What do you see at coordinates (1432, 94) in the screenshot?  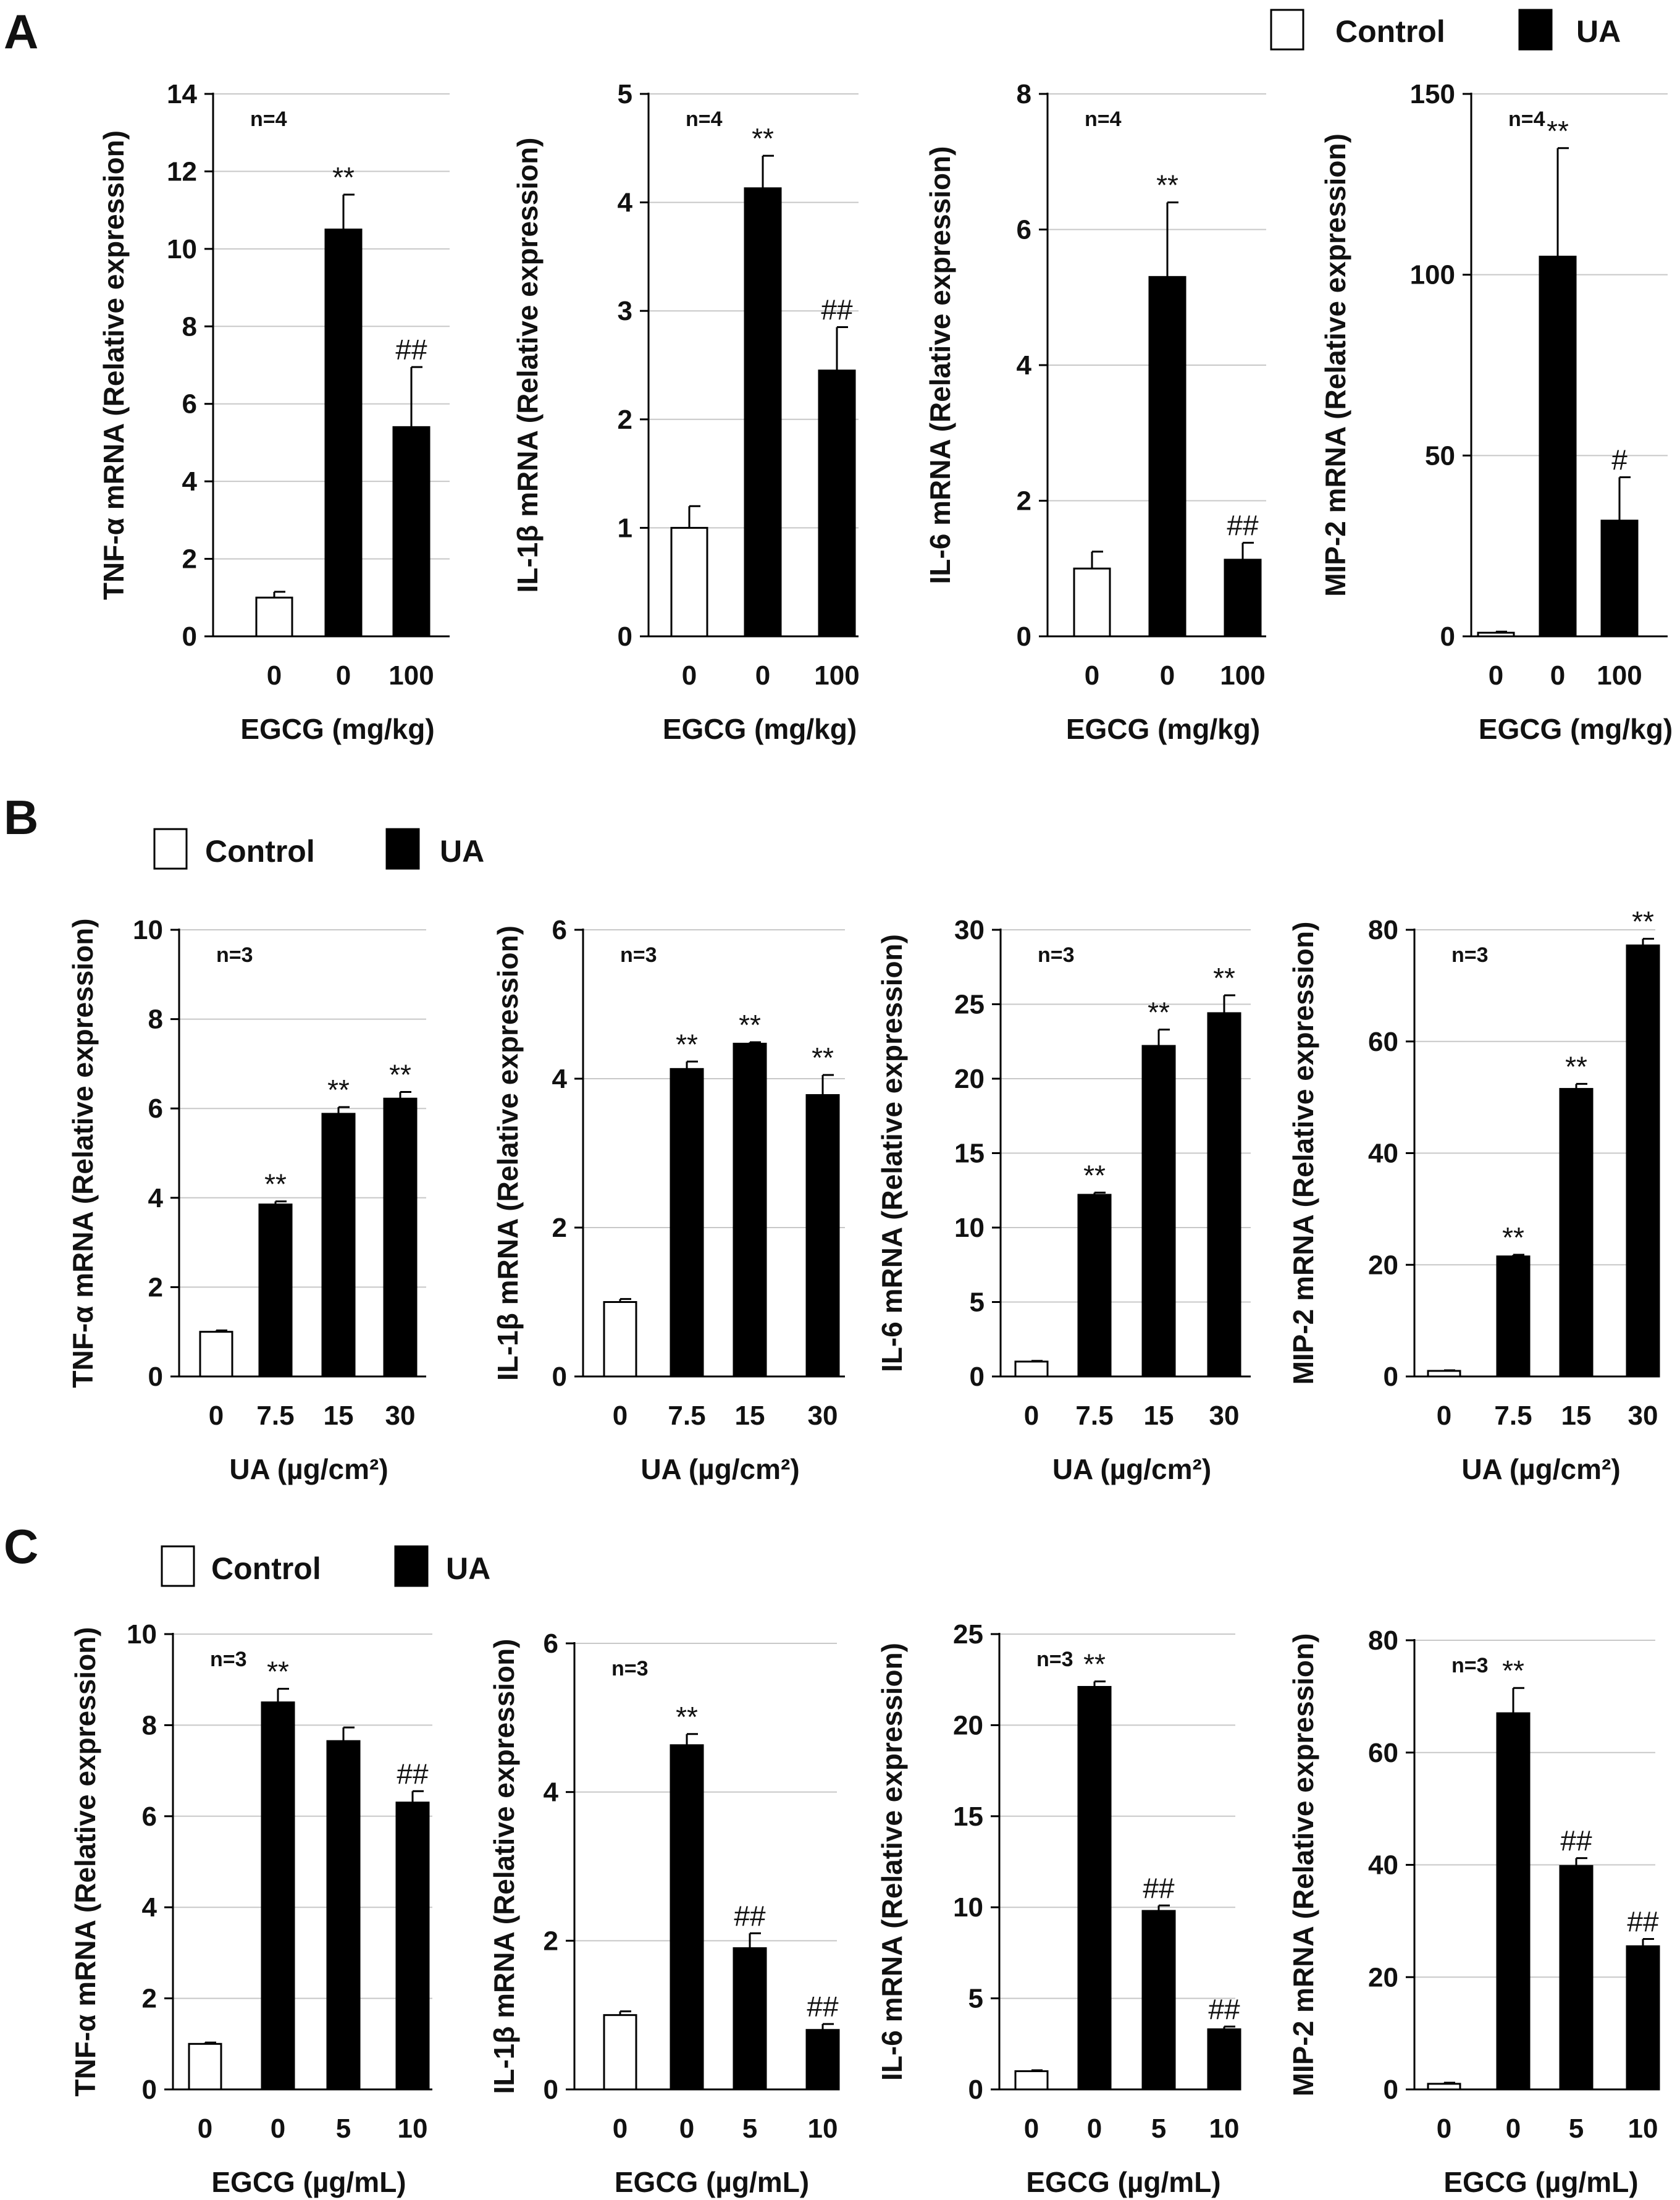 I see `y-tick-label: 150` at bounding box center [1432, 94].